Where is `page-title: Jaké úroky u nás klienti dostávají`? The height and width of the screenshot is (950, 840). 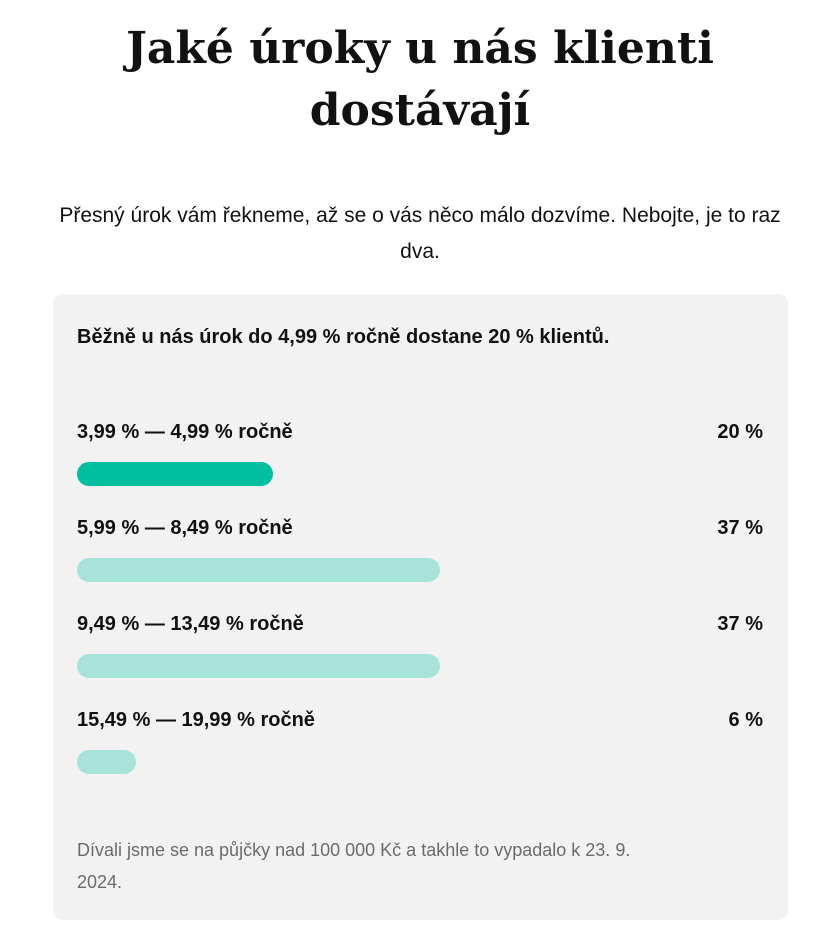 page-title: Jaké úroky u nás klienti dostávají is located at coordinates (420, 79).